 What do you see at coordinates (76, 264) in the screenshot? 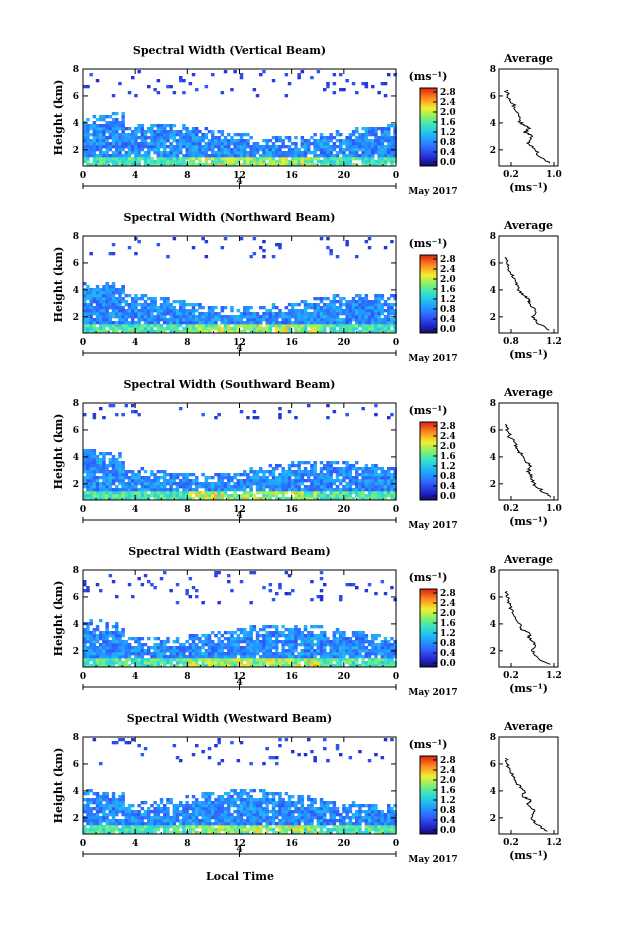
I see `y-tick-label: 6` at bounding box center [76, 264].